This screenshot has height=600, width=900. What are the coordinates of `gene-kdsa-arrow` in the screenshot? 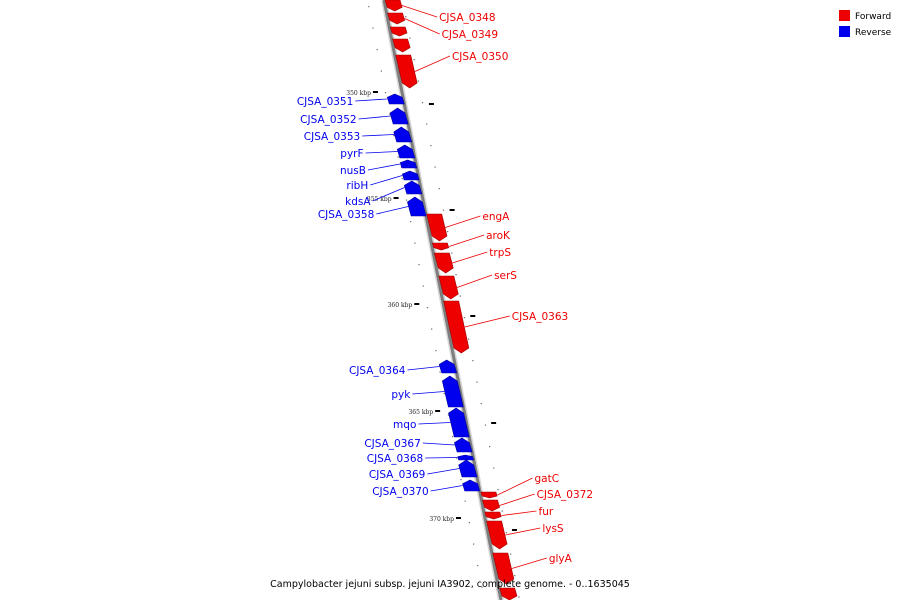 It's located at (413, 187).